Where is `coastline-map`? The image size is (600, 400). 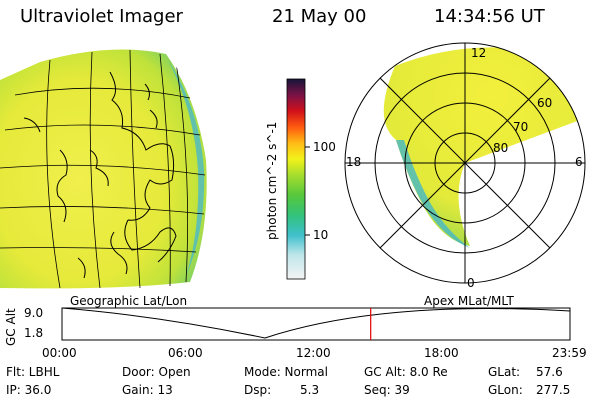
coastline-map is located at coordinates (100, 175).